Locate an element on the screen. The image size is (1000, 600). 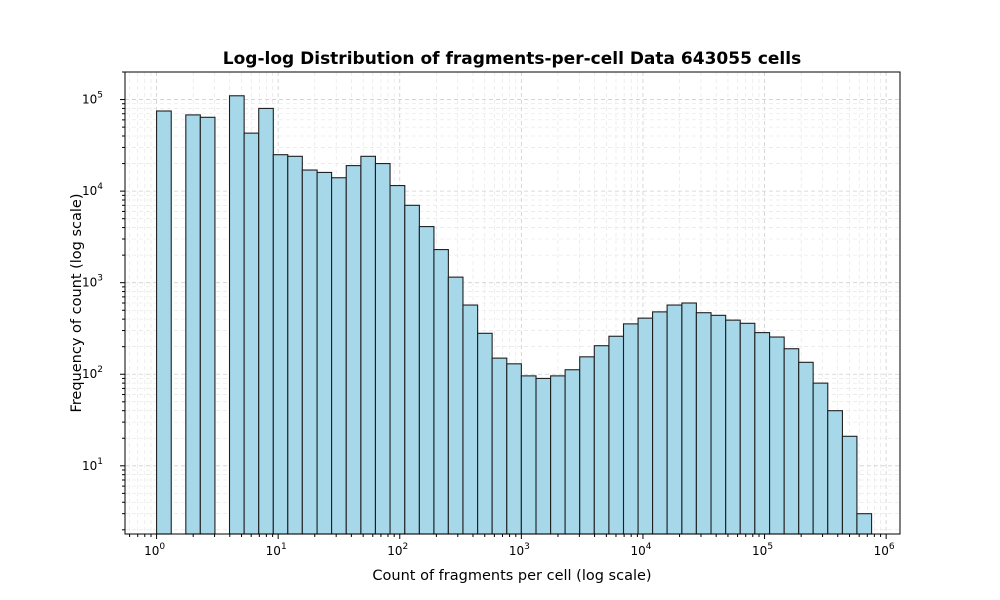
x-tick-label: 10⁴ is located at coordinates (640, 550).